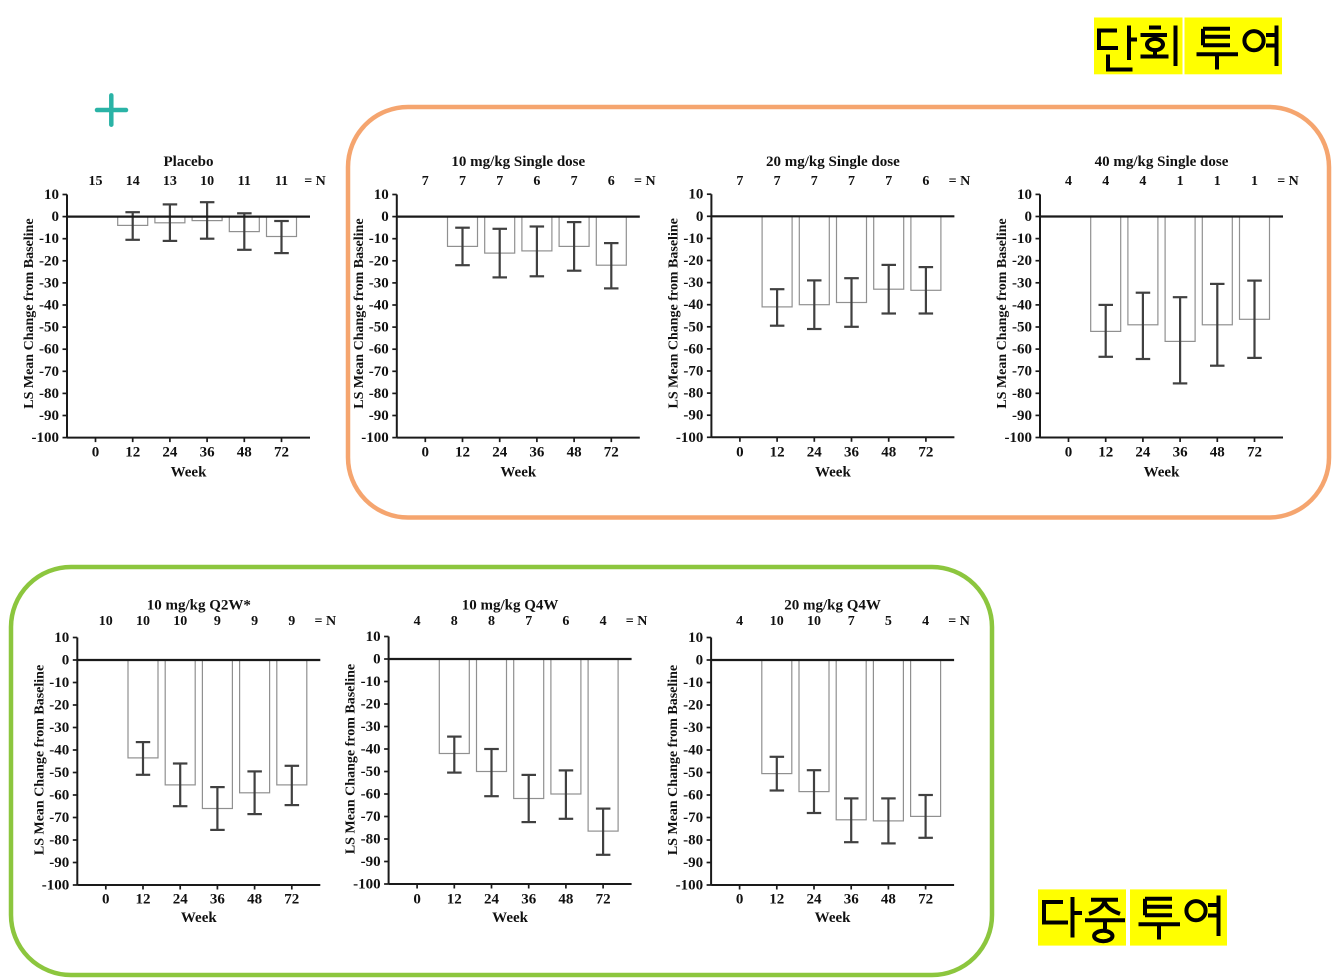  Describe the element at coordinates (189, 162) in the screenshot. I see `svg-text: Placebo` at that location.